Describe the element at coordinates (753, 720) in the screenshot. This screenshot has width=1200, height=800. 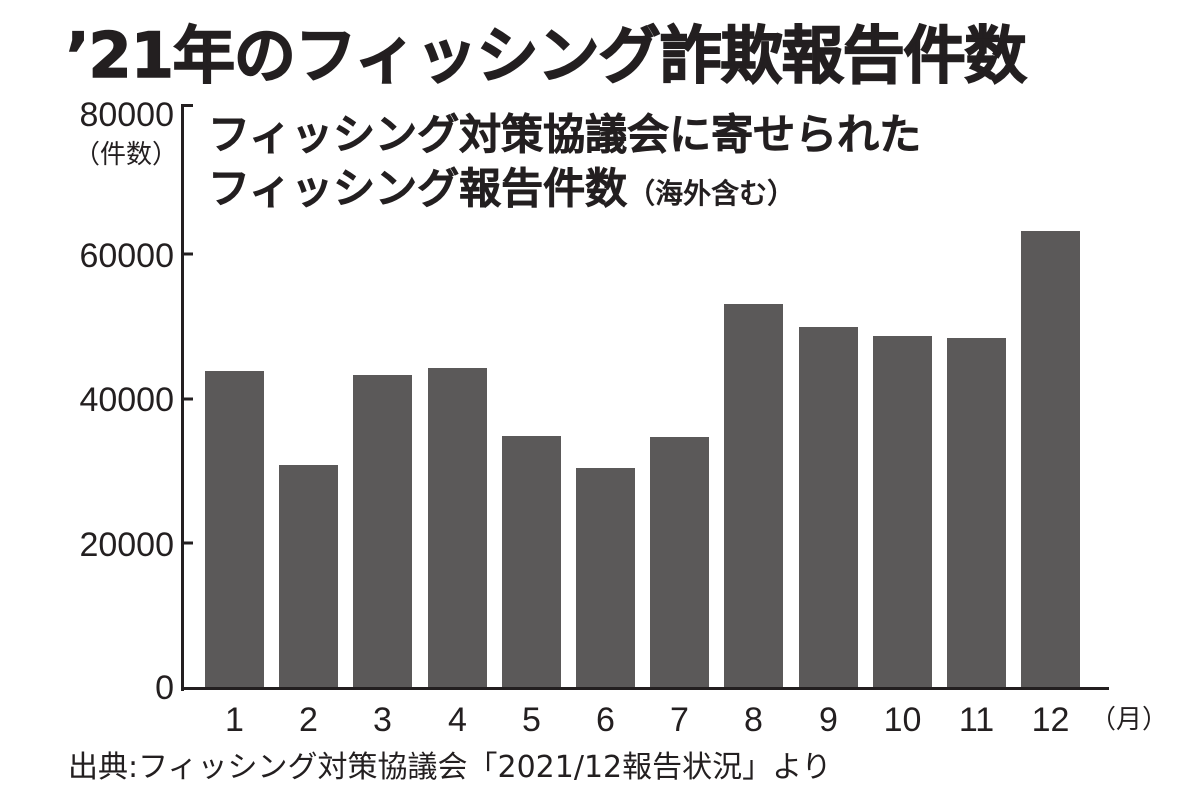
I see `x-tick-label-8: 8` at that location.